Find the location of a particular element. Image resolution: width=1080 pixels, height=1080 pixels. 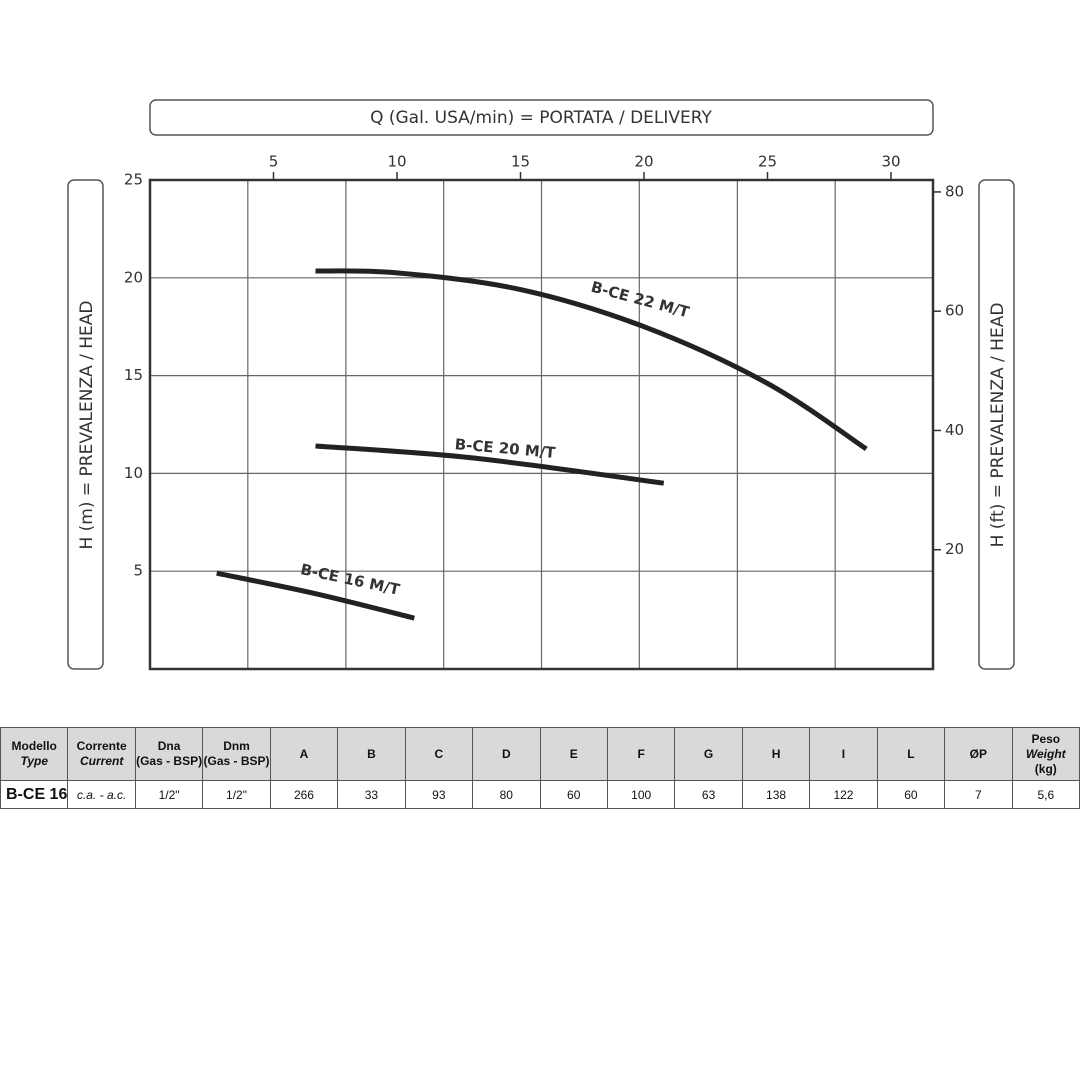

header-cell: D is located at coordinates (506, 754).